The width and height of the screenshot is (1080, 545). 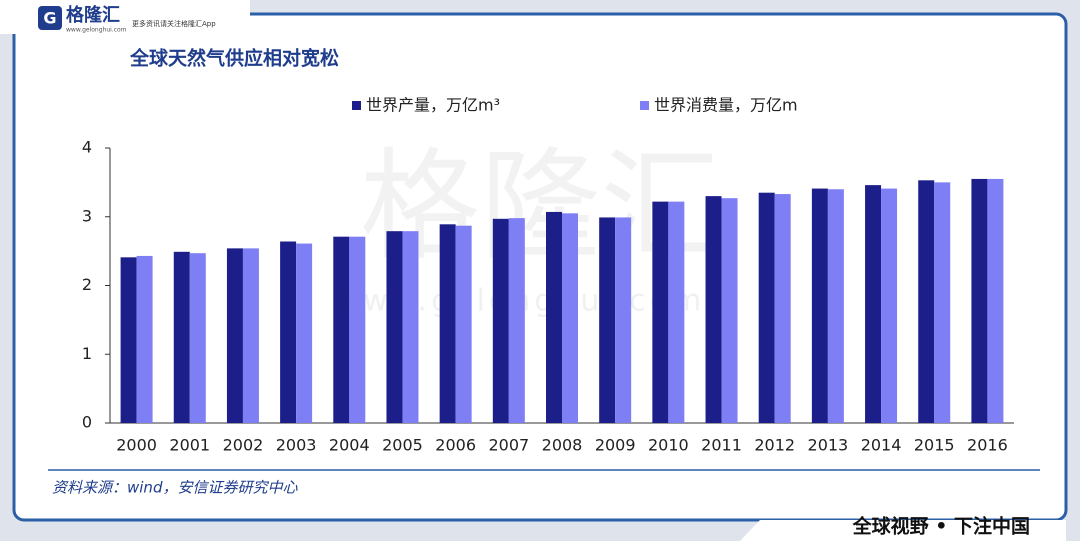 What do you see at coordinates (243, 445) in the screenshot?
I see `x-tick-label: 2002` at bounding box center [243, 445].